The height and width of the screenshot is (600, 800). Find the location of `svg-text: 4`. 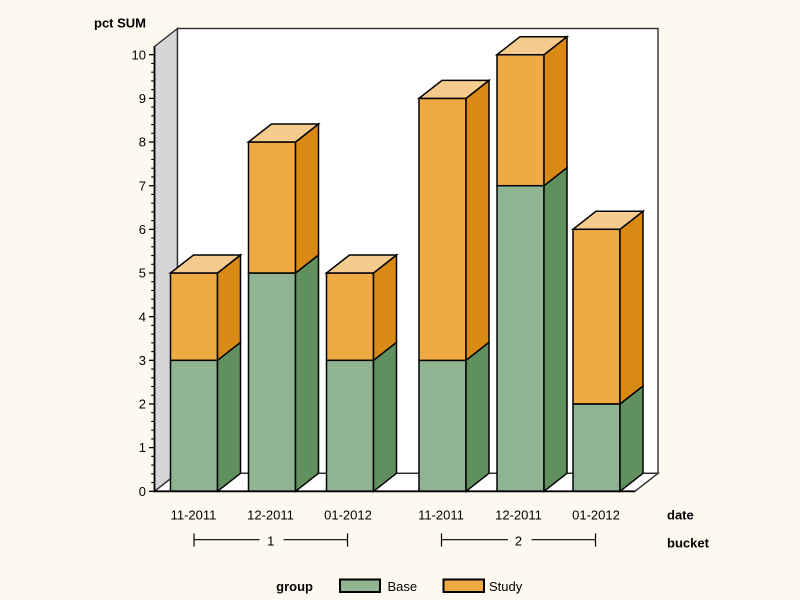

svg-text: 4 is located at coordinates (142, 316).